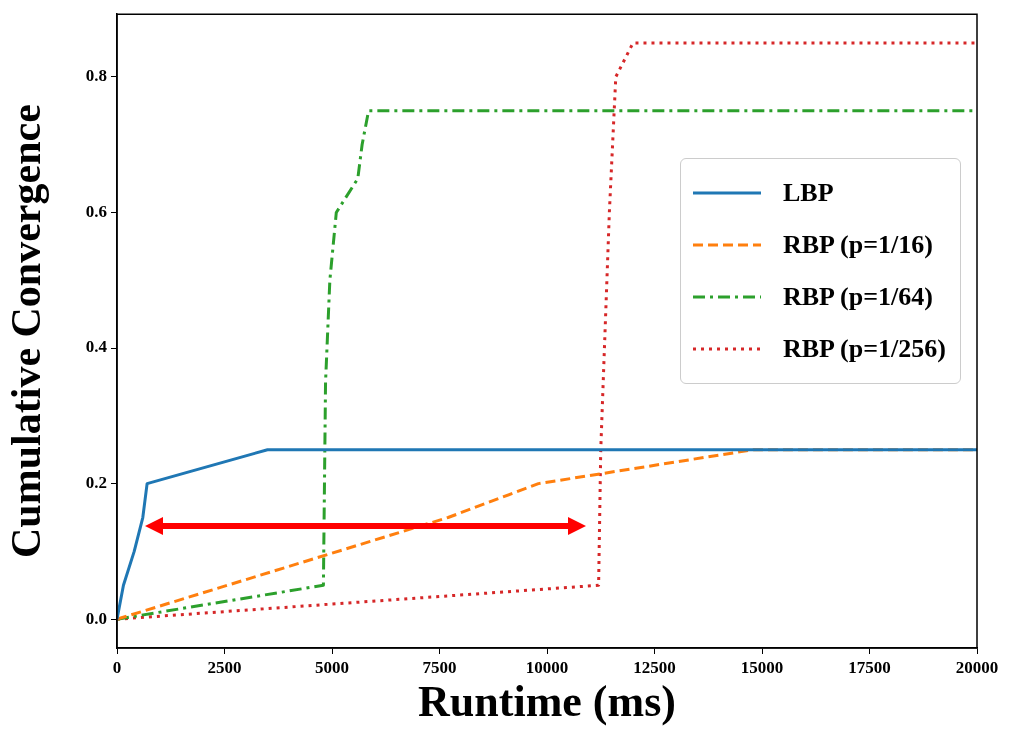 The image size is (1010, 735). Describe the element at coordinates (858, 245) in the screenshot. I see `legend-label: RBP (p=1/16)` at that location.